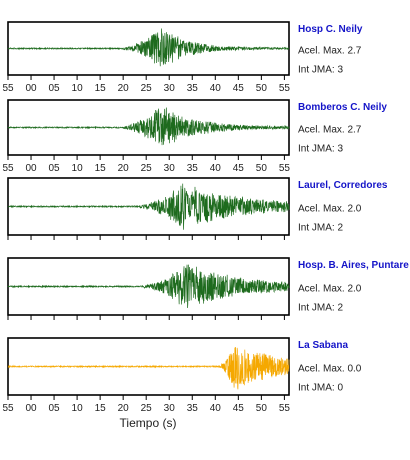  I want to click on jma-intensity-label: Int JMA: 0, so click(320, 388).